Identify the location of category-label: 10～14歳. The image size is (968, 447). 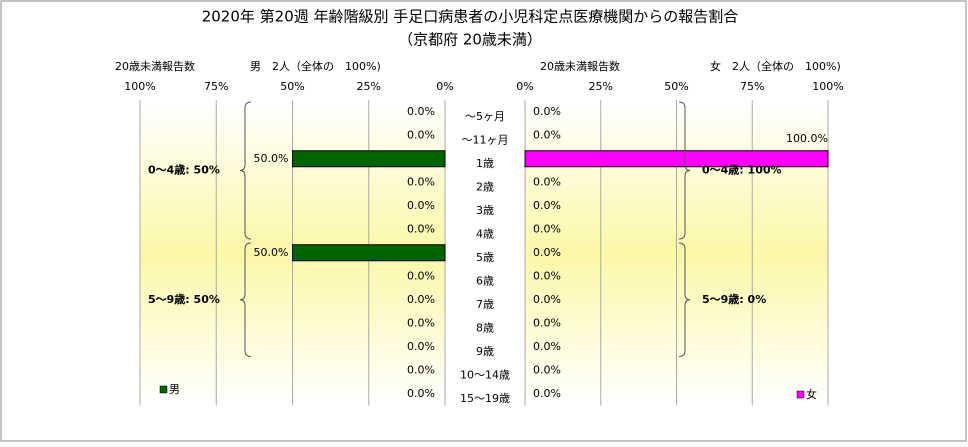
(485, 374).